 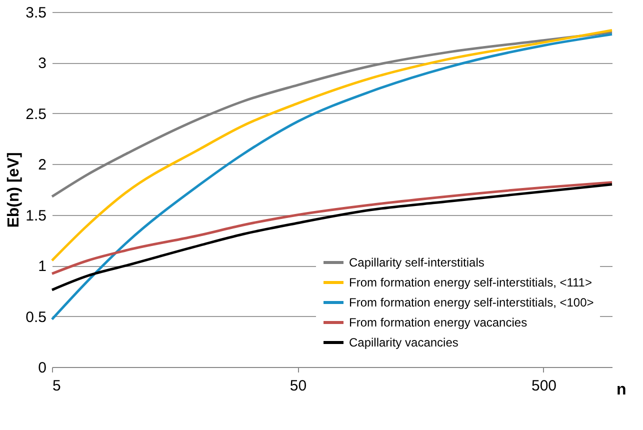 What do you see at coordinates (42, 63) in the screenshot?
I see `y-tick-label: 3` at bounding box center [42, 63].